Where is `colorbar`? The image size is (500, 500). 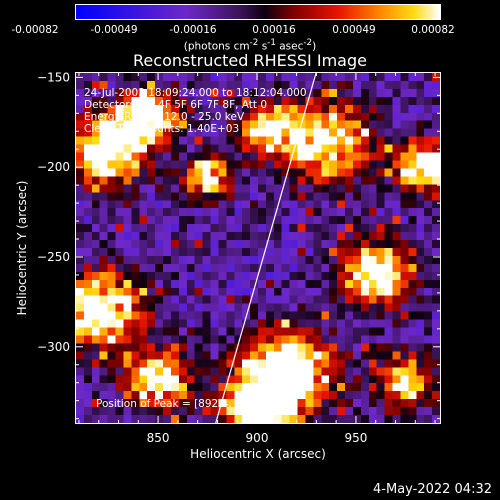
colorbar is located at coordinates (258, 12).